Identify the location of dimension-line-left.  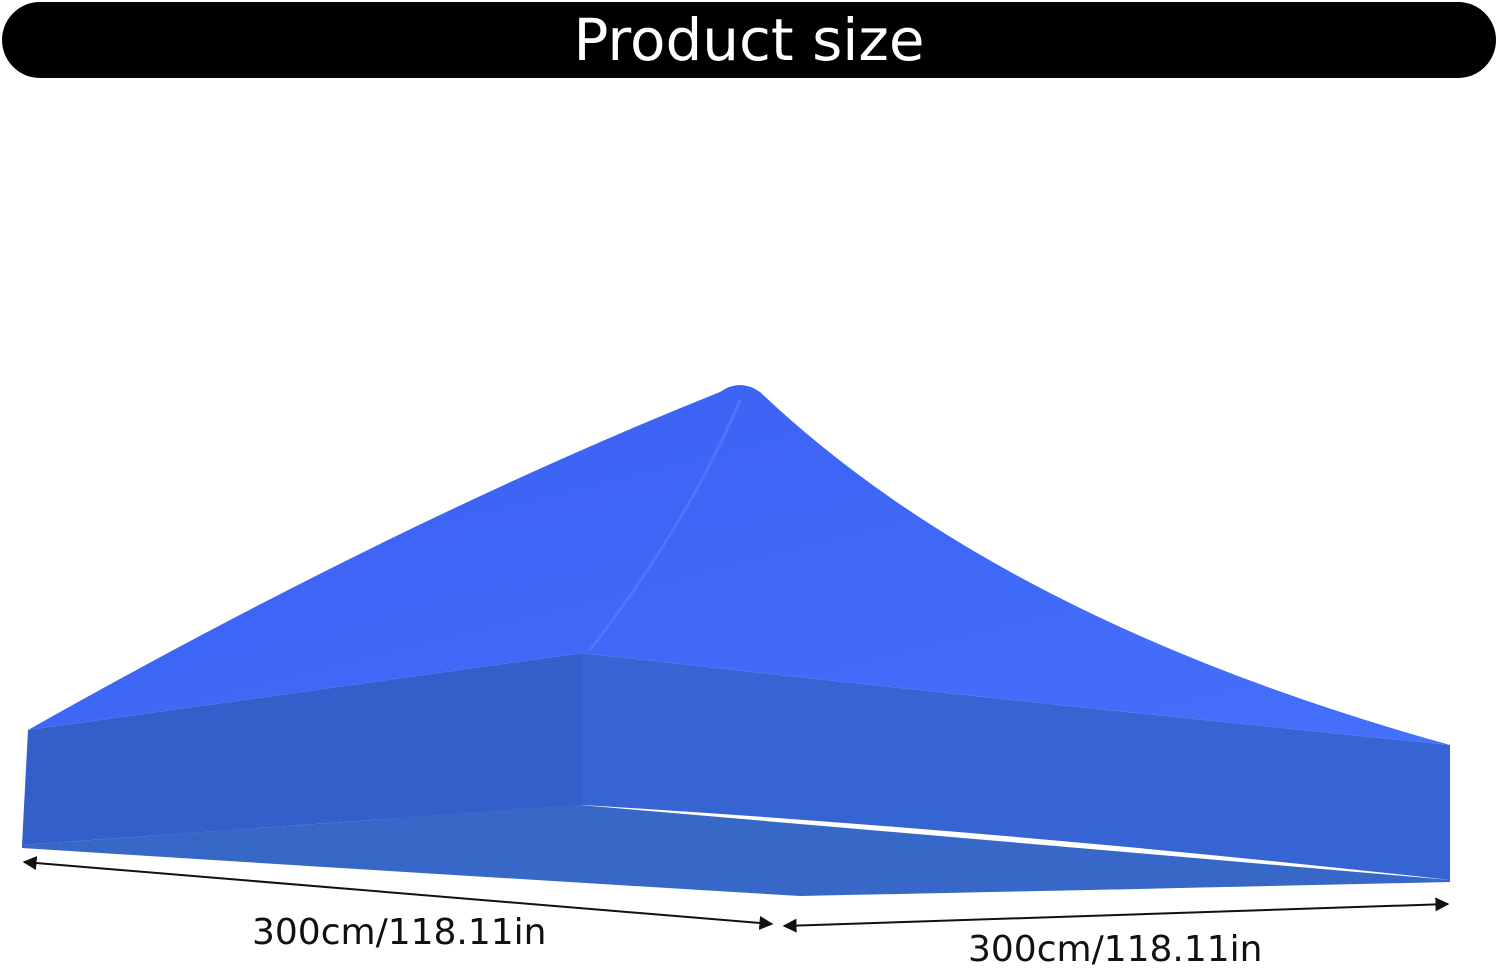
(398, 893).